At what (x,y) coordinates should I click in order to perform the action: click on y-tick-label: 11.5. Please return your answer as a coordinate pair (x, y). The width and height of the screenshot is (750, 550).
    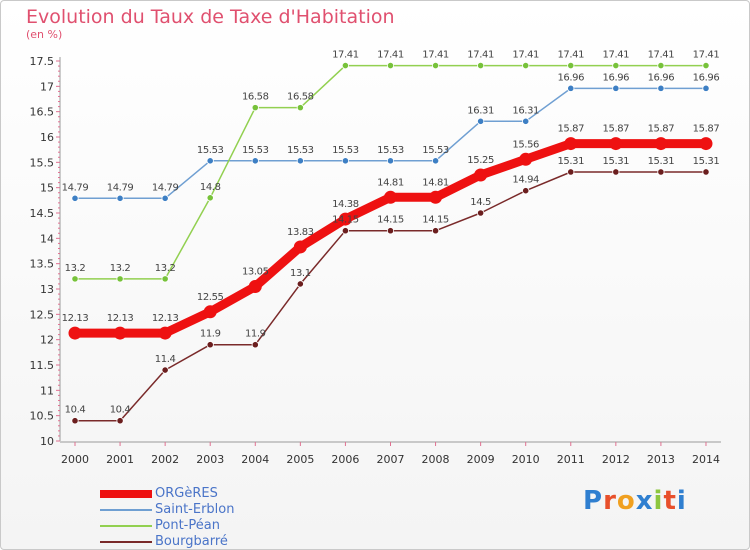
    Looking at the image, I should click on (42, 365).